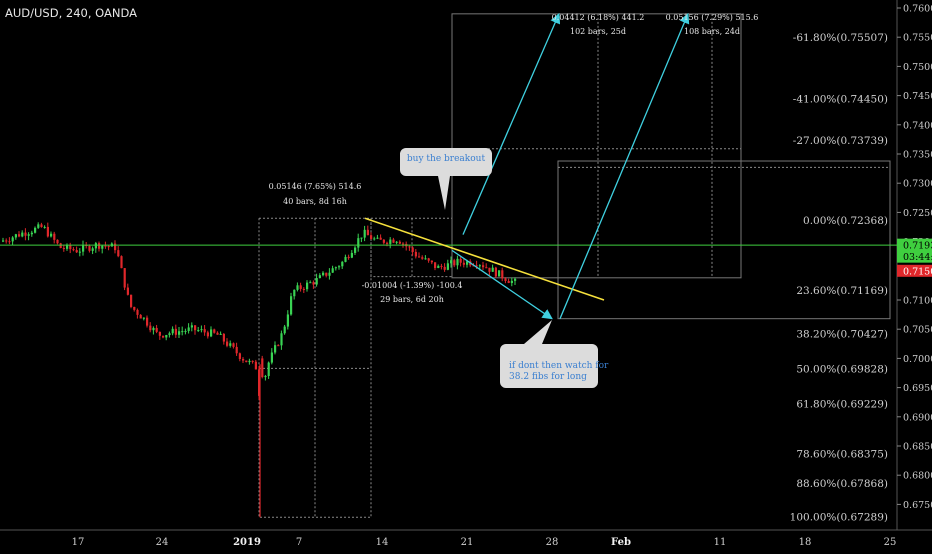 Image resolution: width=932 pixels, height=554 pixels. I want to click on time-tick-label: 7, so click(299, 542).